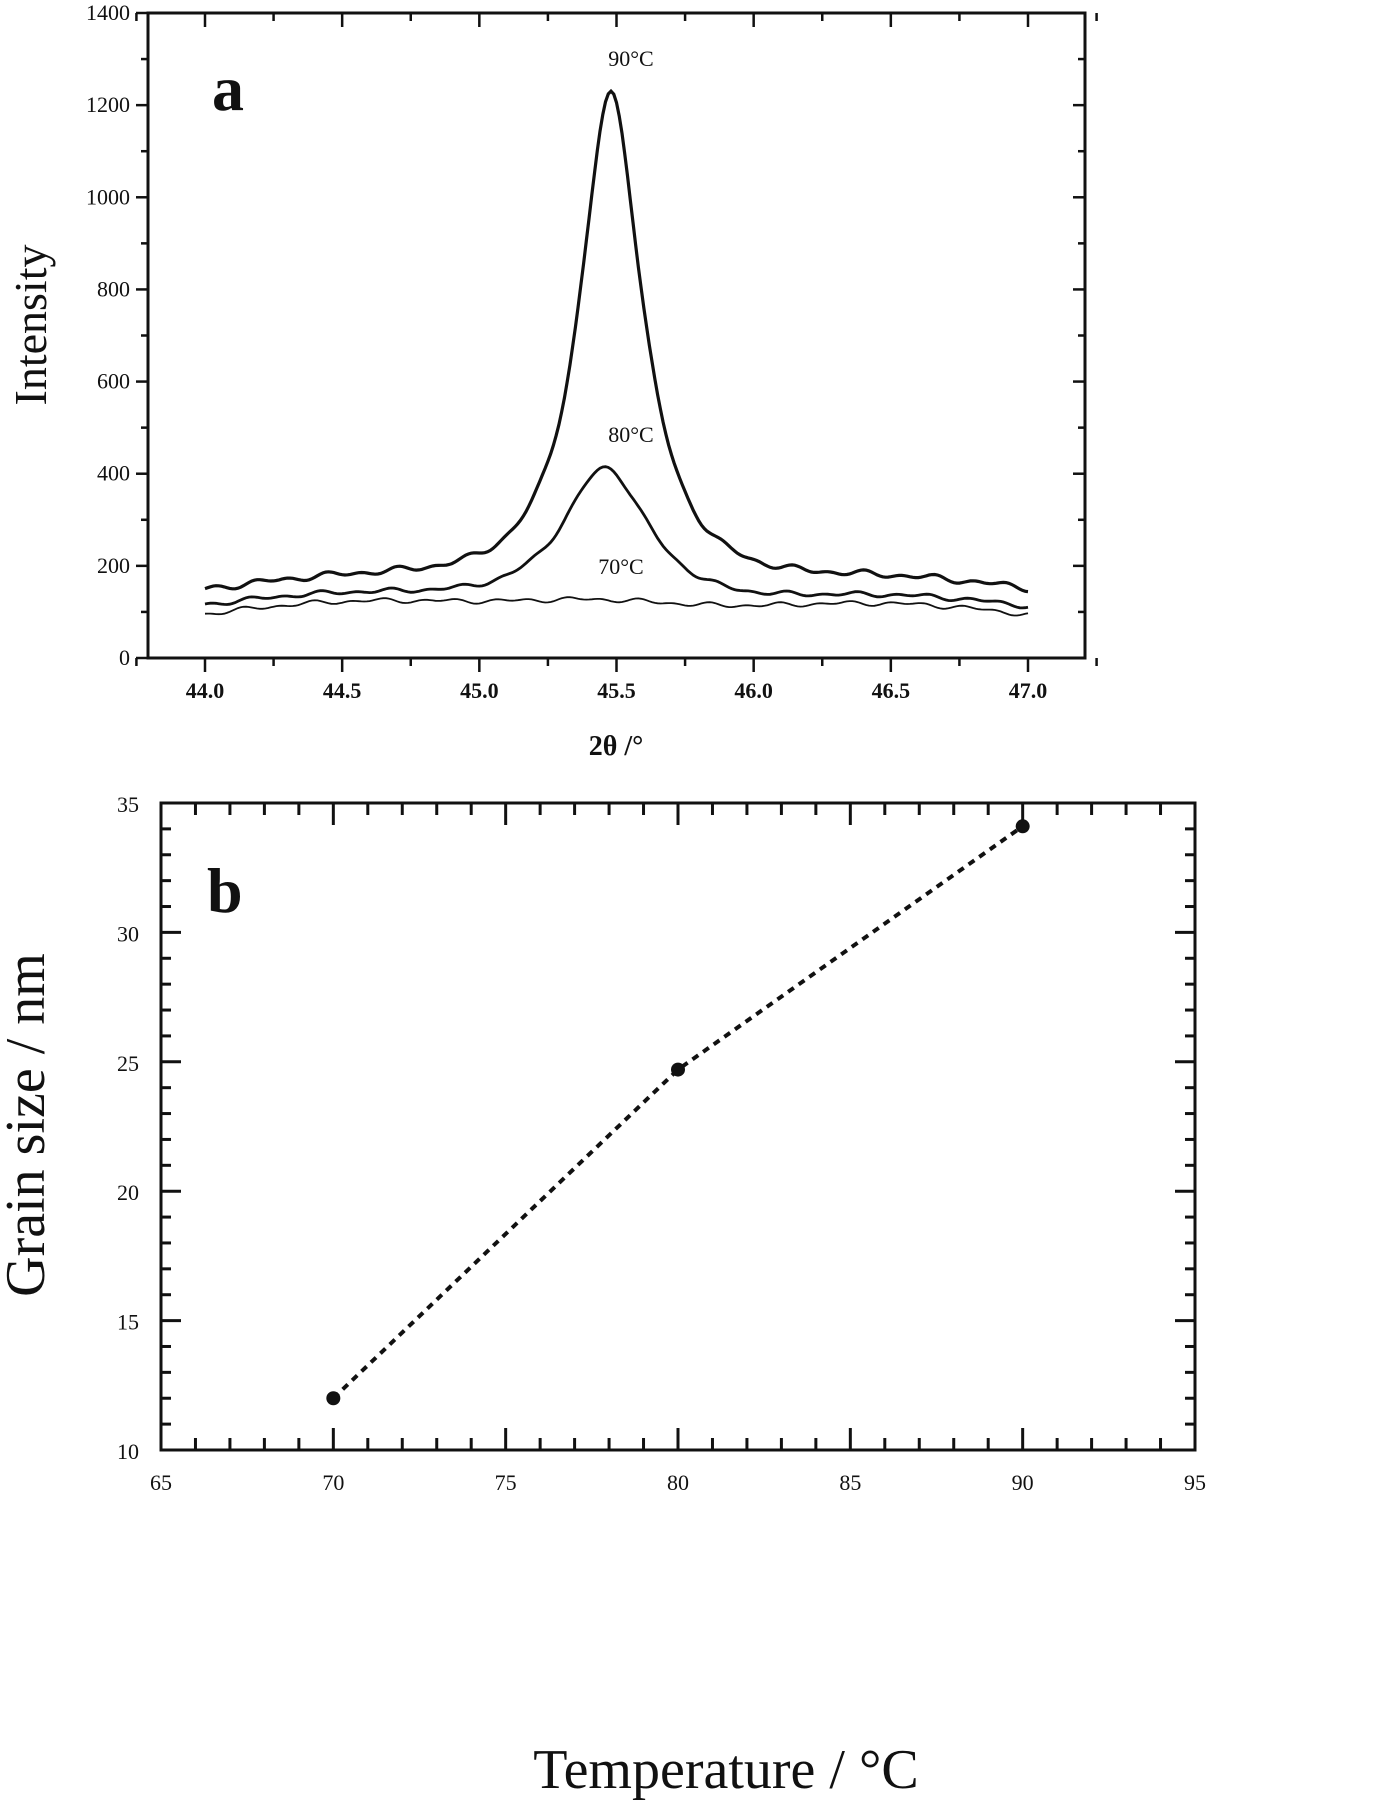 Image resolution: width=1393 pixels, height=1800 pixels. Describe the element at coordinates (753, 690) in the screenshot. I see `x-tick-label: 46.0` at that location.